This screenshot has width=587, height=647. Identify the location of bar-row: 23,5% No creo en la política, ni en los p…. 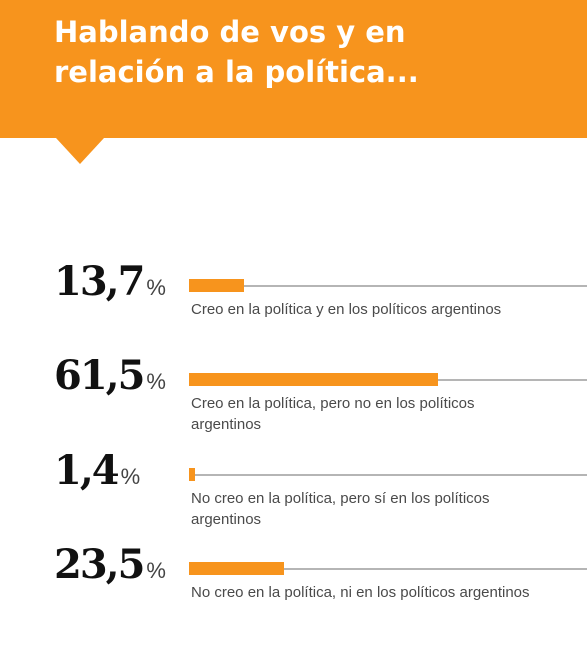
(293, 590).